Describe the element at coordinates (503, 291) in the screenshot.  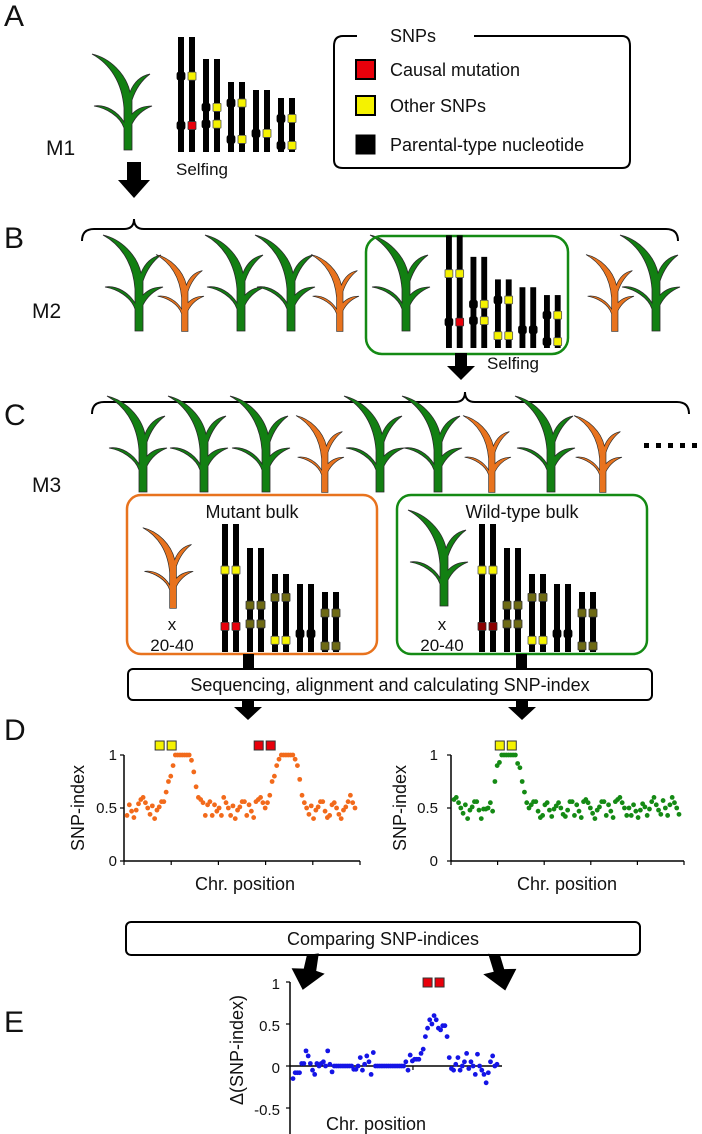
I see `m2-chromosome-set` at that location.